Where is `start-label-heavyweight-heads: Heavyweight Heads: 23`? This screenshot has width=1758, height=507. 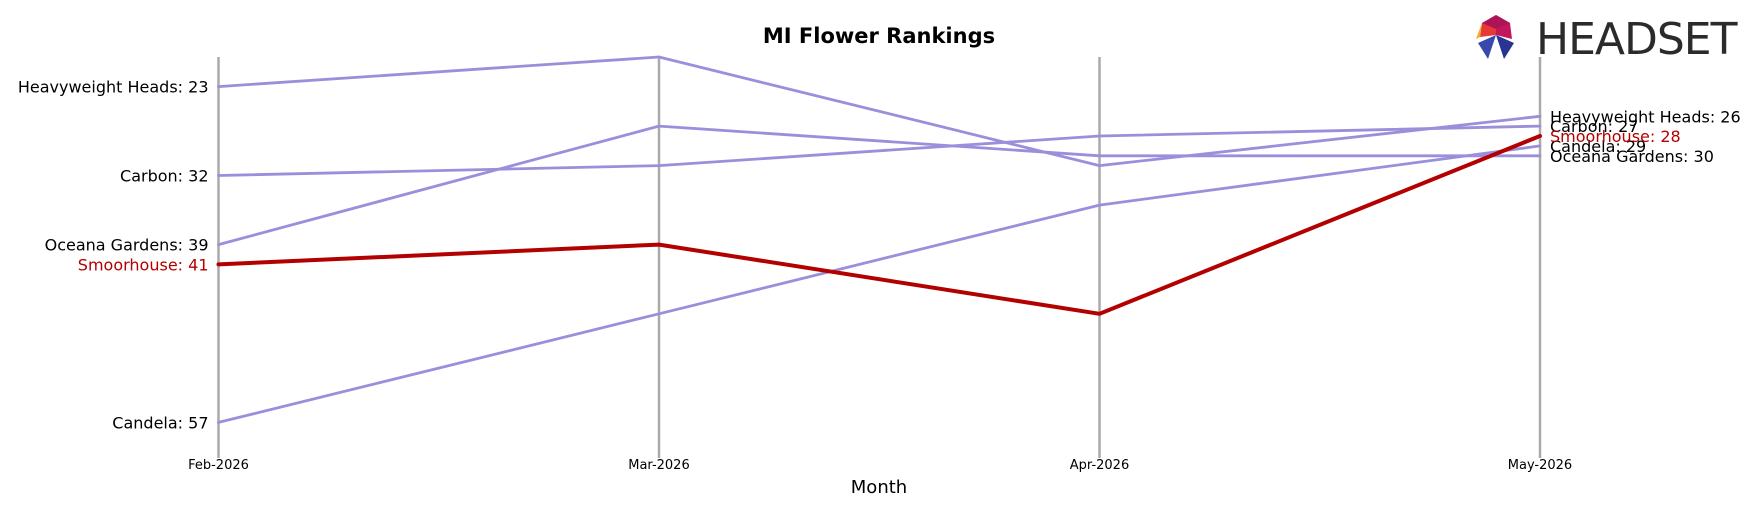 start-label-heavyweight-heads: Heavyweight Heads: 23 is located at coordinates (113, 87).